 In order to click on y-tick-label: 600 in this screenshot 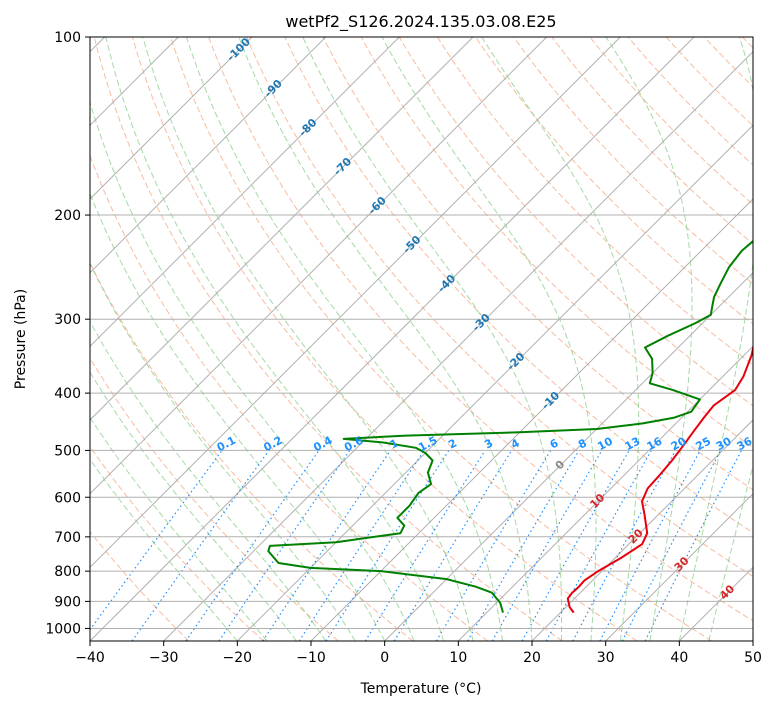, I will do `click(67, 498)`.